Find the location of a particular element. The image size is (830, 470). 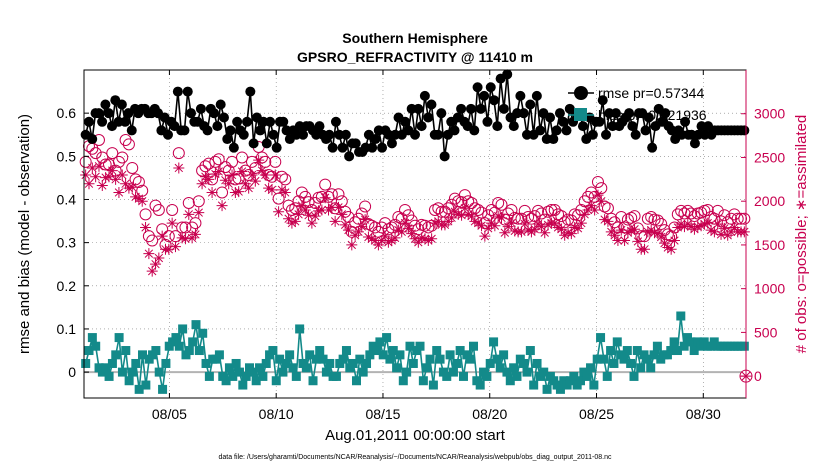

series-bias is located at coordinates (415, 352).